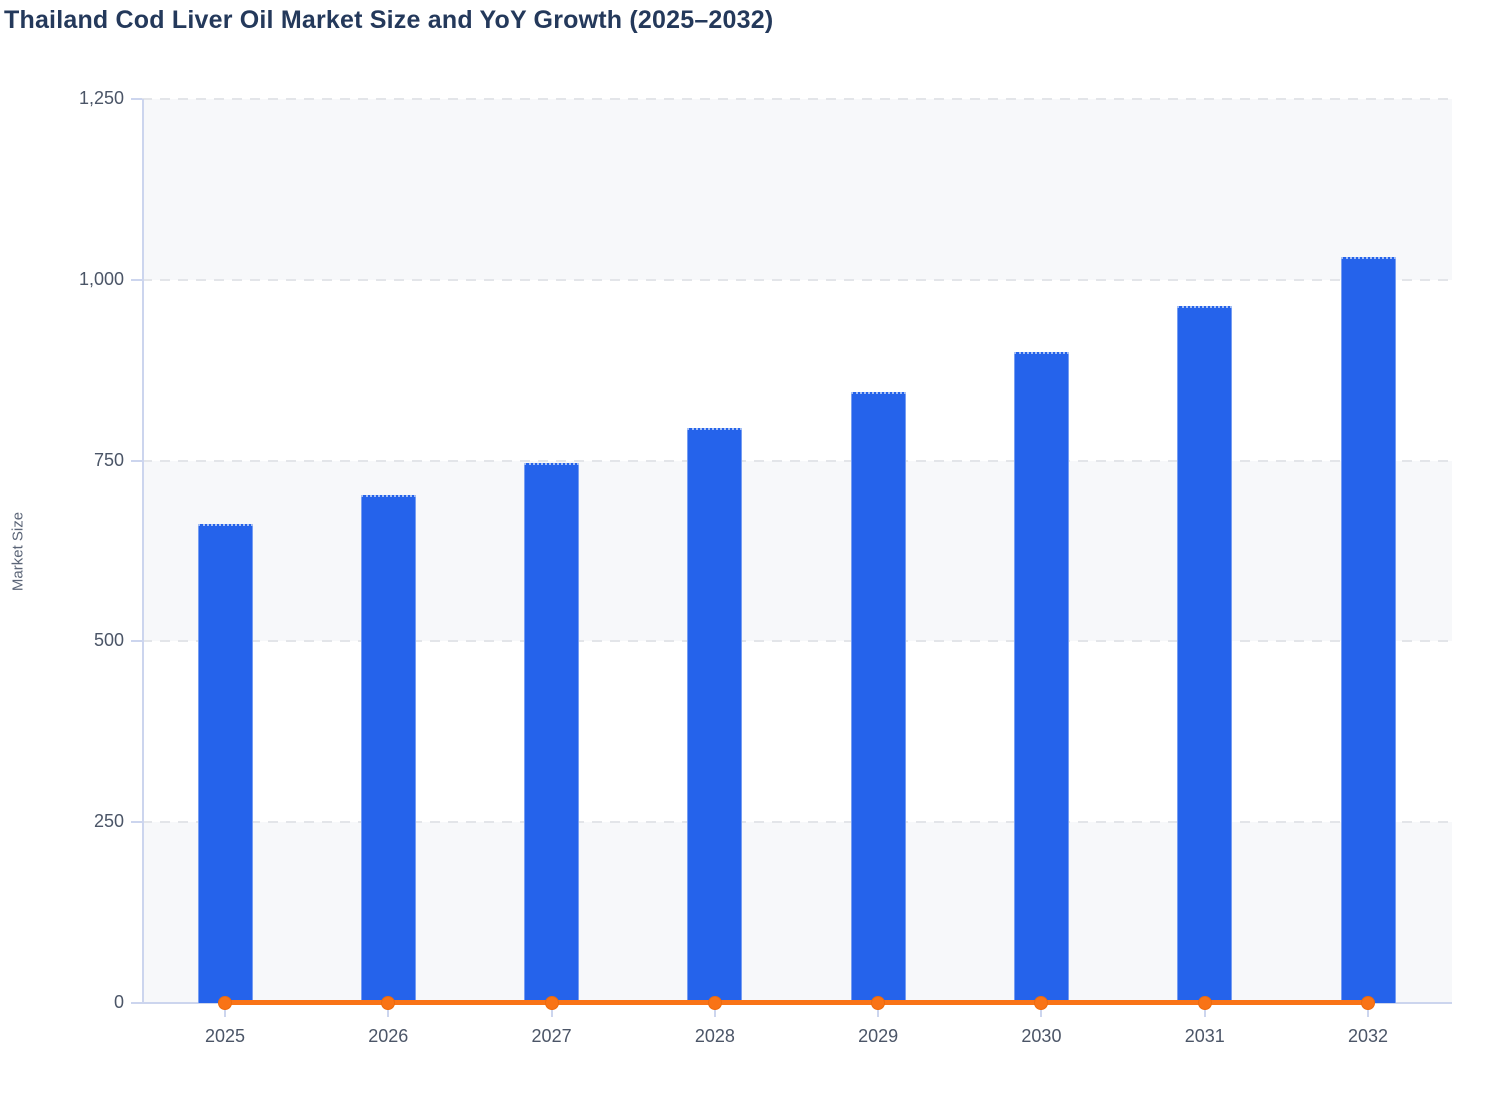 The image size is (1508, 1120). Describe the element at coordinates (101, 278) in the screenshot. I see `y-tick-label: 1,000` at that location.